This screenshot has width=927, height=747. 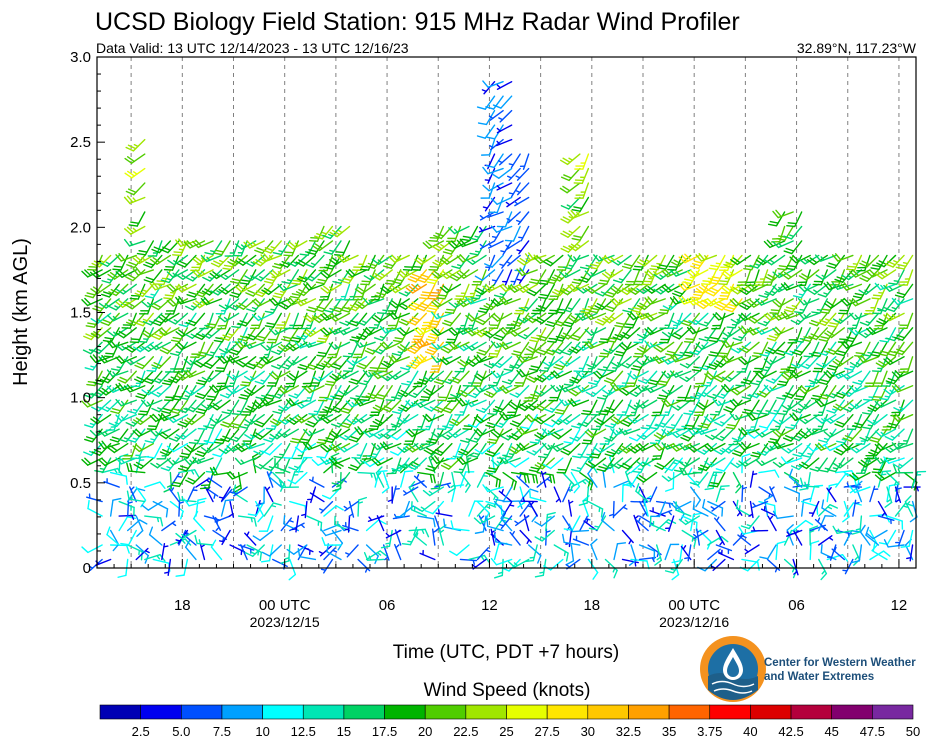 I want to click on colorbar-label: 35, so click(x=669, y=731).